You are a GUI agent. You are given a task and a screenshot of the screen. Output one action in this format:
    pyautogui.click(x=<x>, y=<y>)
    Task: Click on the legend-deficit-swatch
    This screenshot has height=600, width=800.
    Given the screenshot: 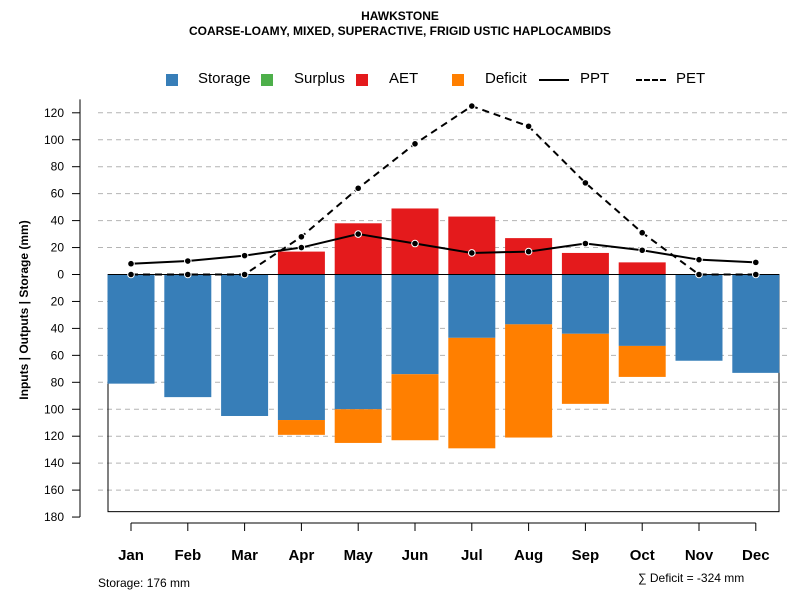 What is the action you would take?
    pyautogui.click(x=458, y=80)
    